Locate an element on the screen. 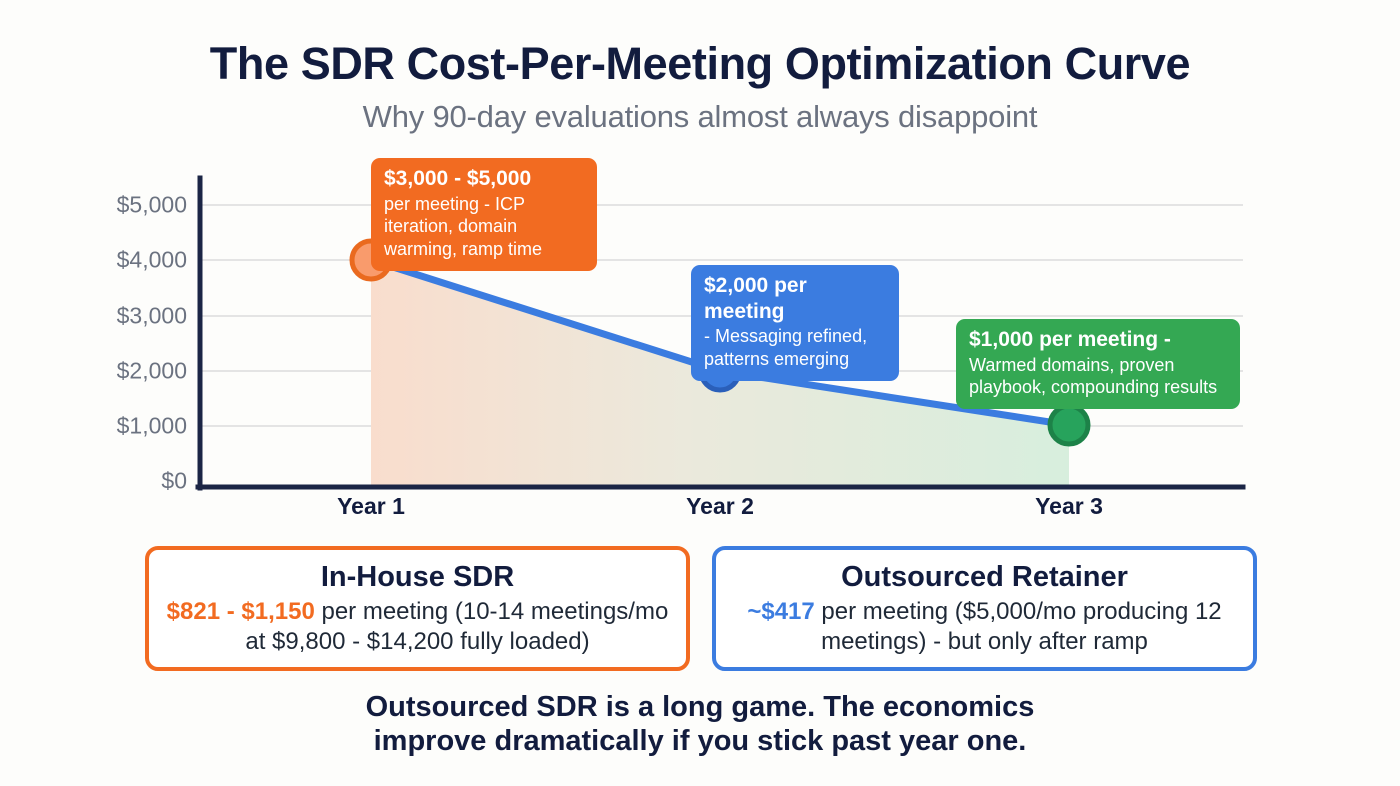 The width and height of the screenshot is (1400, 786). x-tick-year-1: Year 1 is located at coordinates (371, 506).